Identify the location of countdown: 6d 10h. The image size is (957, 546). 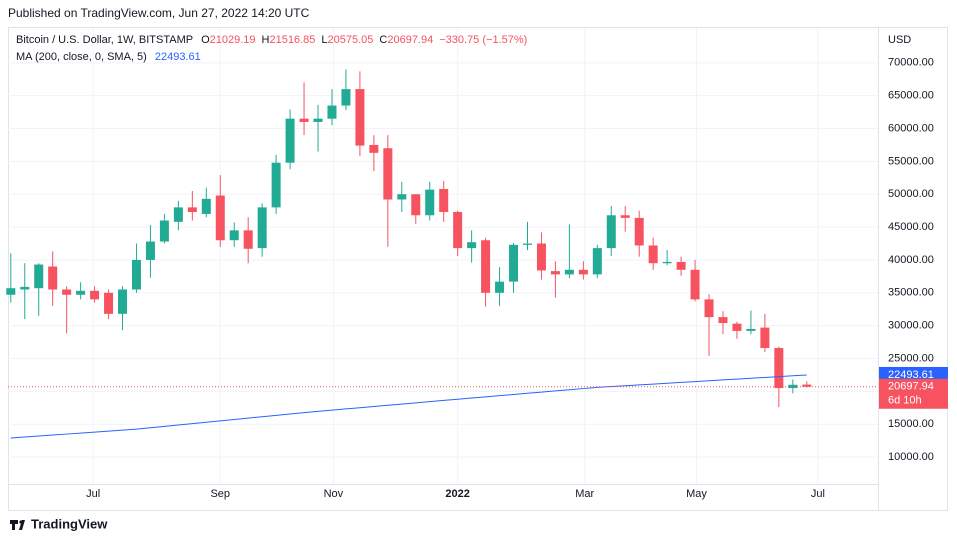
(905, 401).